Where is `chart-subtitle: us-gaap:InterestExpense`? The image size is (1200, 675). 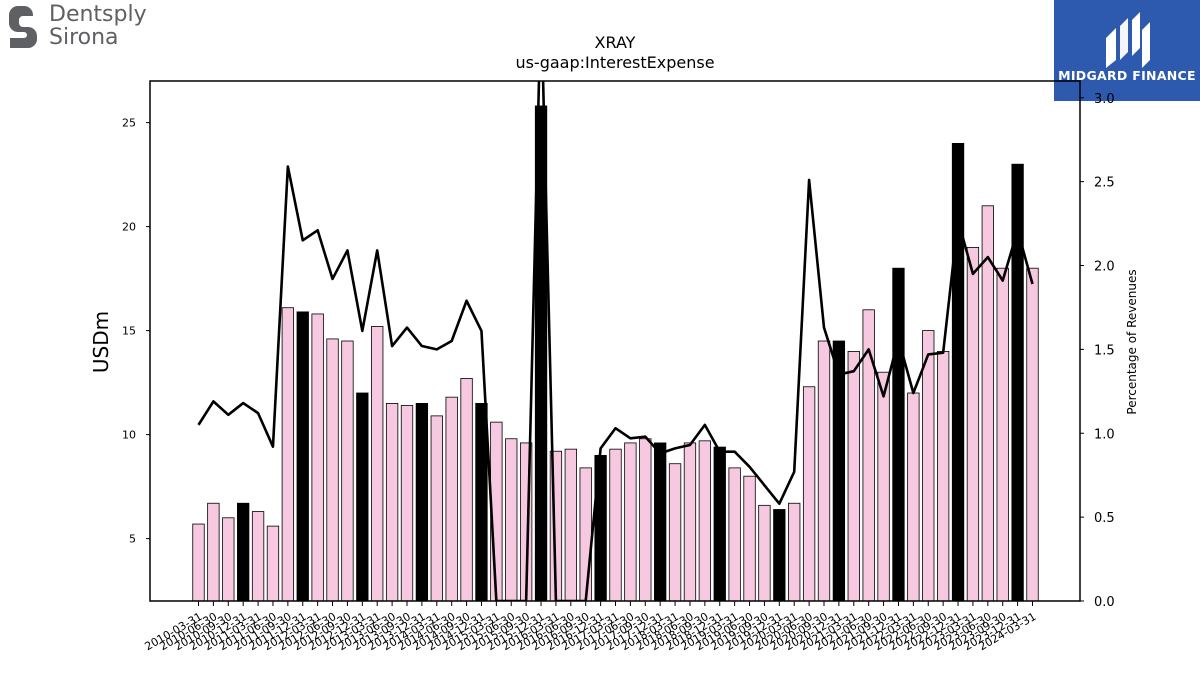 chart-subtitle: us-gaap:InterestExpense is located at coordinates (614, 62).